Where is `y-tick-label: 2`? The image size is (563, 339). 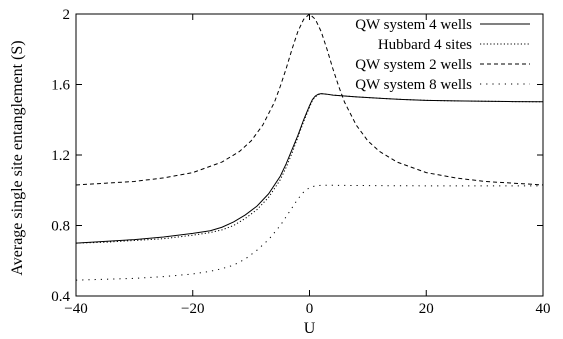 y-tick-label: 2 is located at coordinates (67, 15).